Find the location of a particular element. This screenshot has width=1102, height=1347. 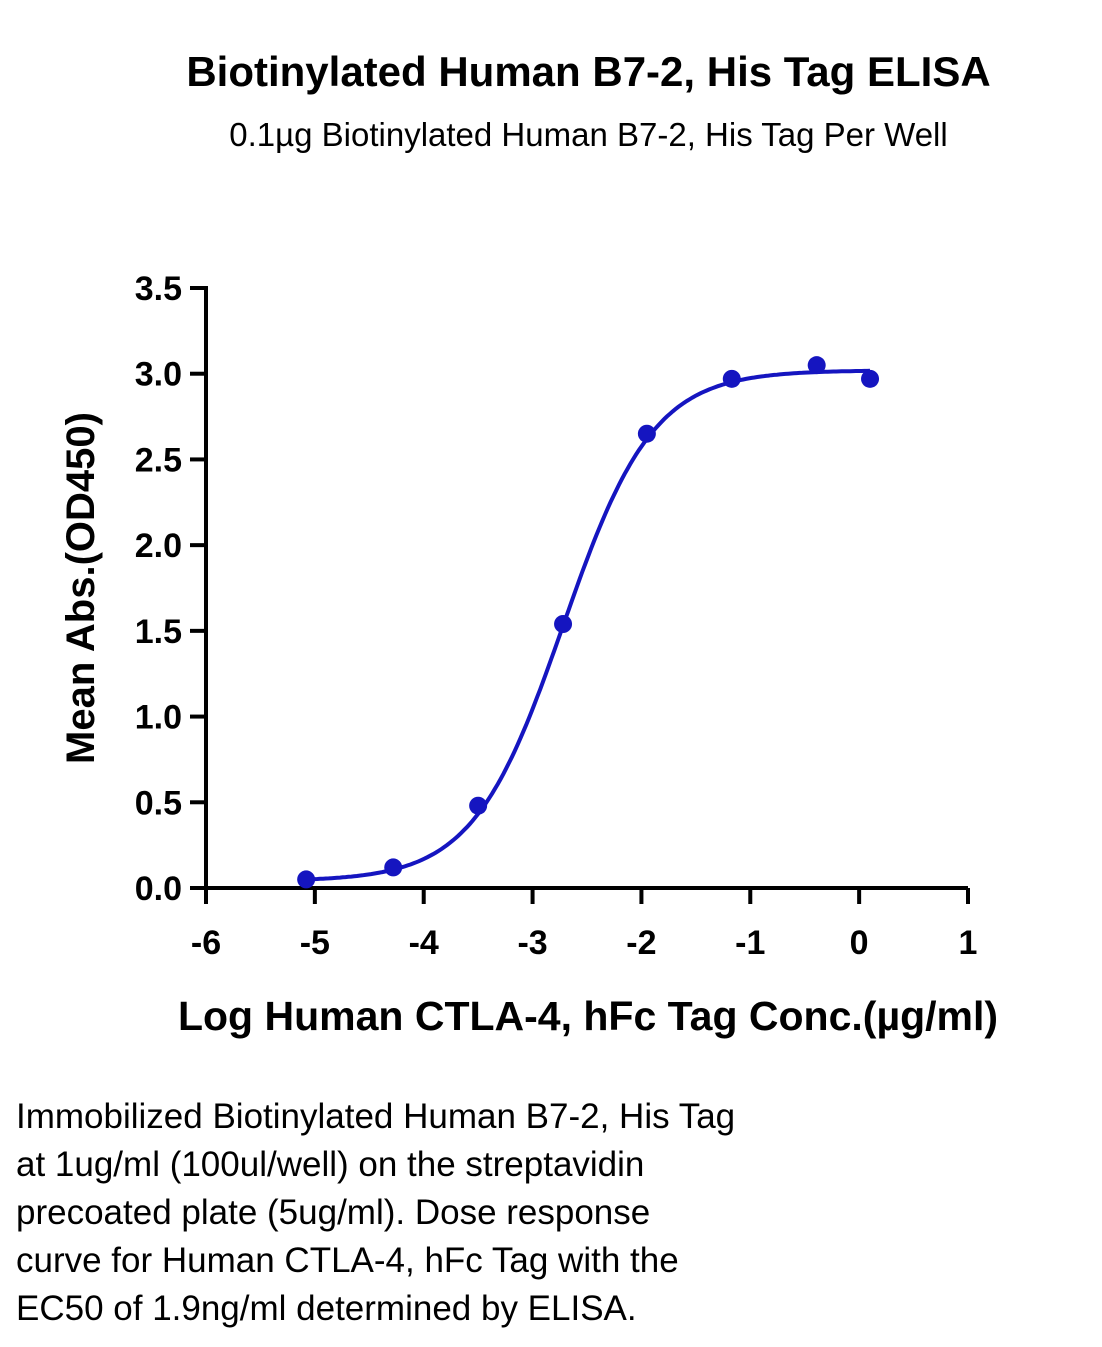

y-tick-label: 3.0 is located at coordinates (158, 375).